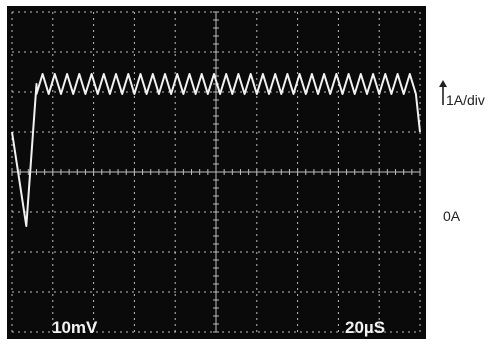  What do you see at coordinates (465, 100) in the screenshot?
I see `scale-label: 1A/div` at bounding box center [465, 100].